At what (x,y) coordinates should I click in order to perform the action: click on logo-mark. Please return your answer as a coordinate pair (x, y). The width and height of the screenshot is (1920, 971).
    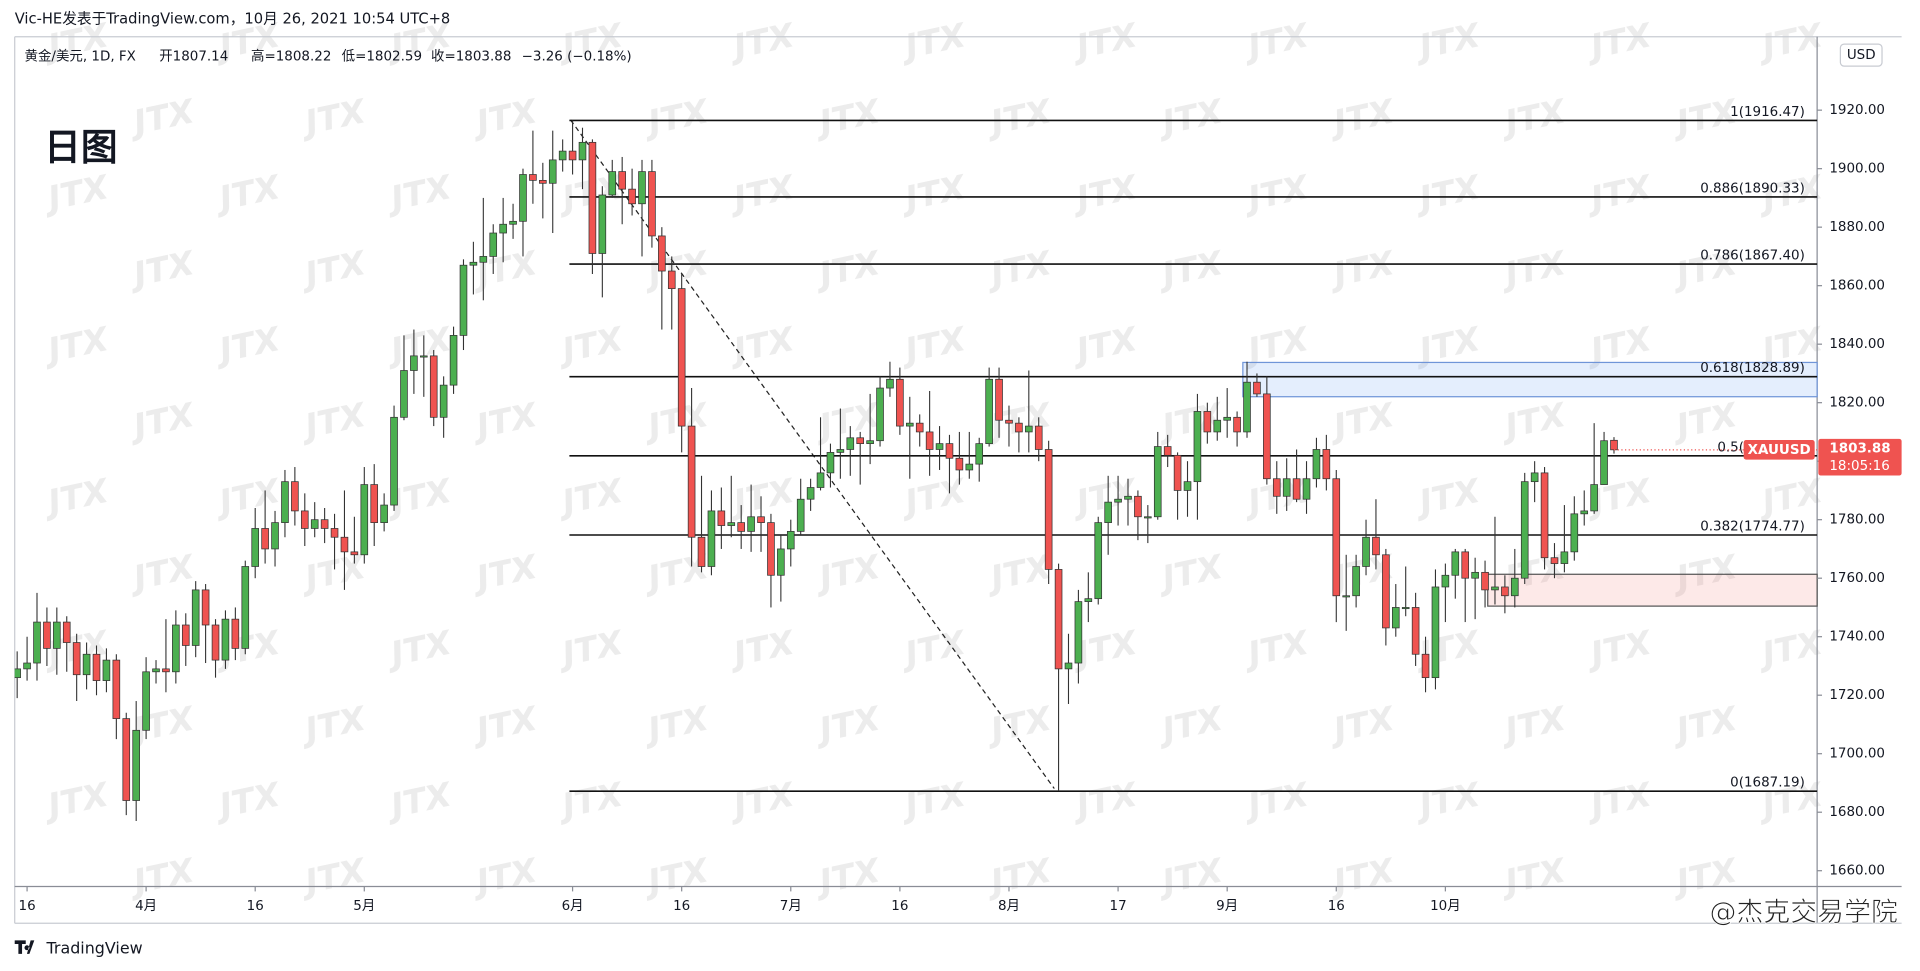
    Looking at the image, I should click on (24, 947).